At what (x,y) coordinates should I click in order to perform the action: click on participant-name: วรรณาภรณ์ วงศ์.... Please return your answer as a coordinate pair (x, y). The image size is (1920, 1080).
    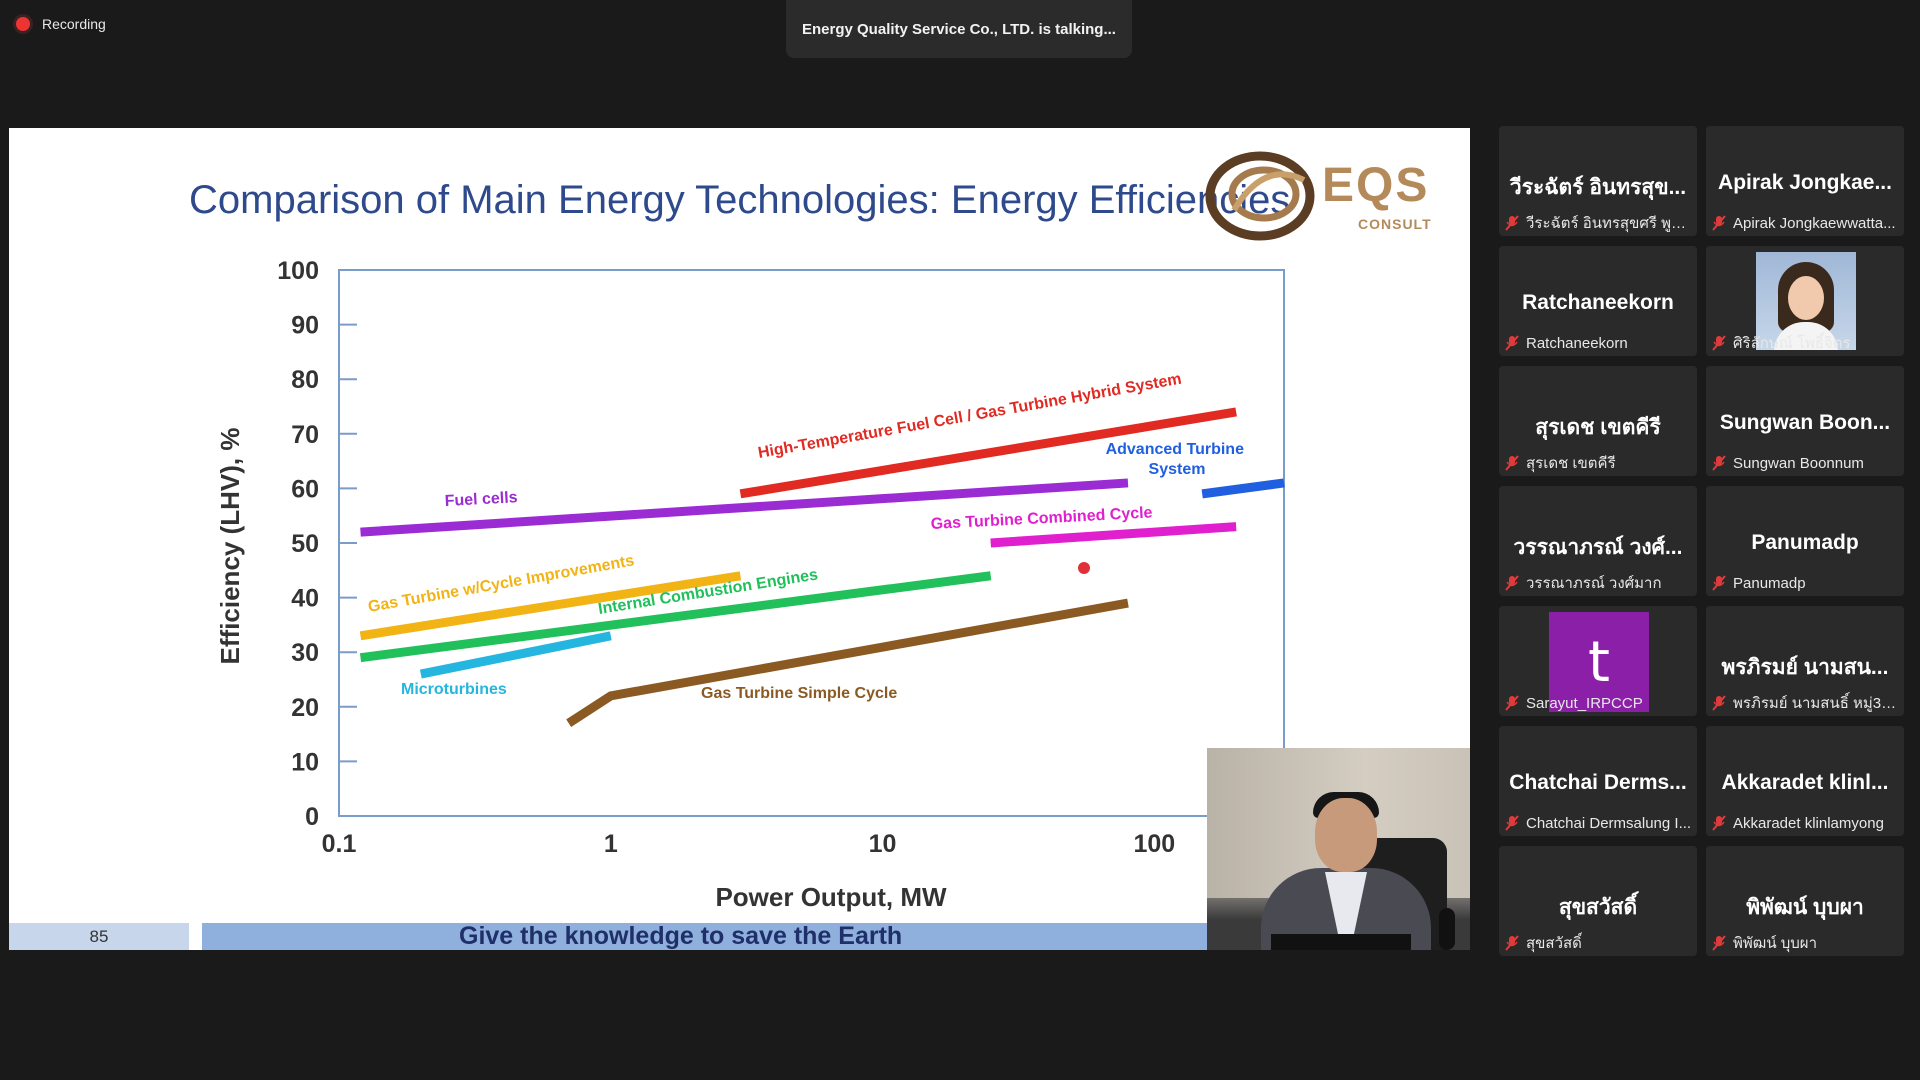
    Looking at the image, I should click on (1598, 547).